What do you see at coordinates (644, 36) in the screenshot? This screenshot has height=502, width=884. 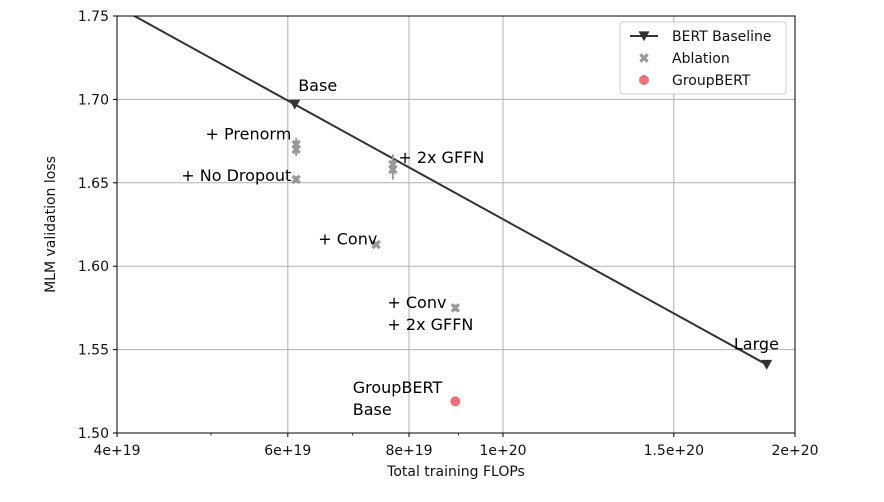 I see `legend-triangle-marker` at bounding box center [644, 36].